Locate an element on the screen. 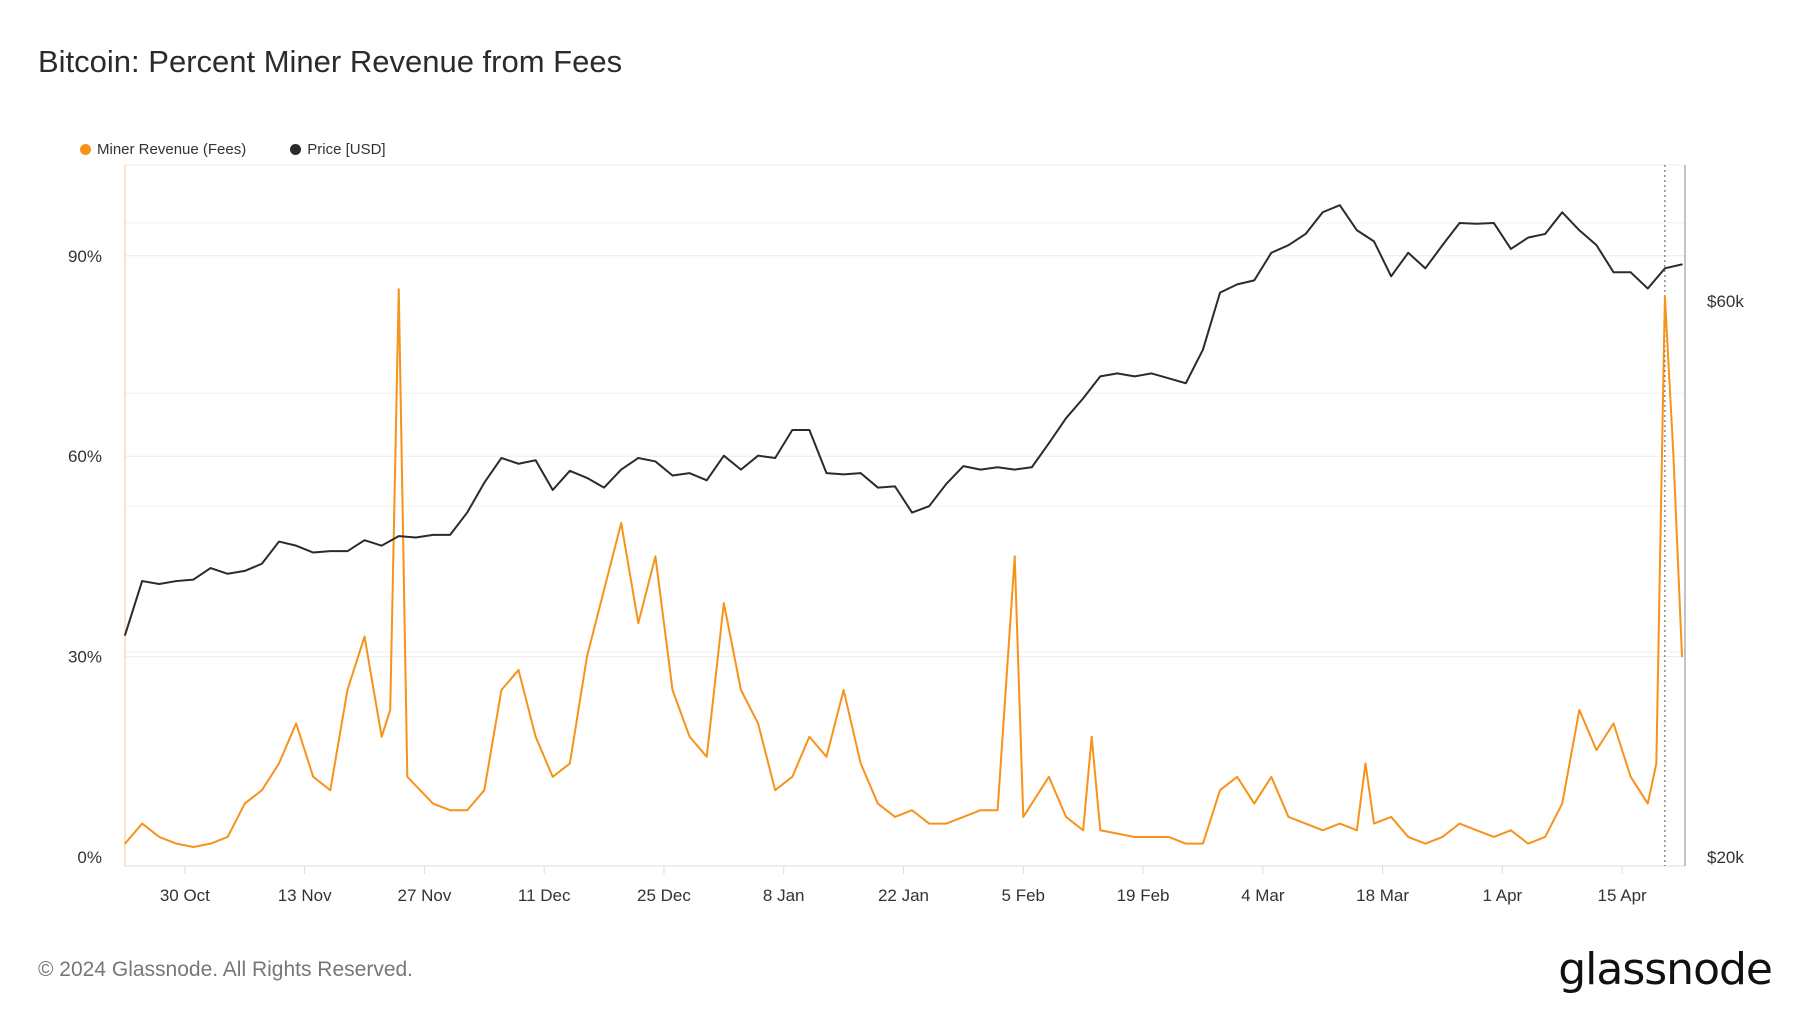 The height and width of the screenshot is (1013, 1800). x-tick-label: 27 Nov is located at coordinates (424, 895).